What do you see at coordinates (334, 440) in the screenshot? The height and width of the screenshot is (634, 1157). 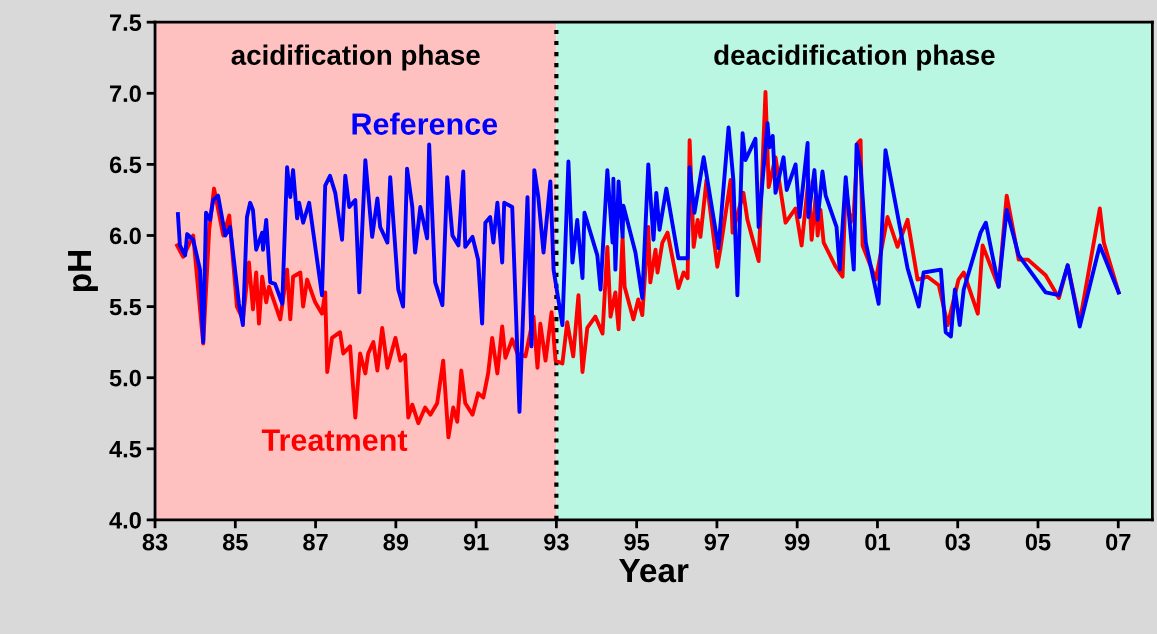 I see `series-label: Treatment` at bounding box center [334, 440].